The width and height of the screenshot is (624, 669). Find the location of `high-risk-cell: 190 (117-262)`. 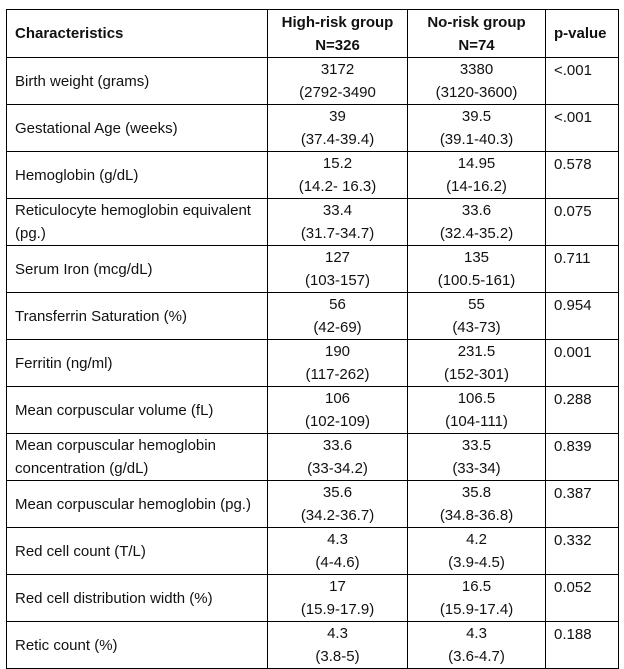

high-risk-cell: 190 (117-262) is located at coordinates (337, 363).